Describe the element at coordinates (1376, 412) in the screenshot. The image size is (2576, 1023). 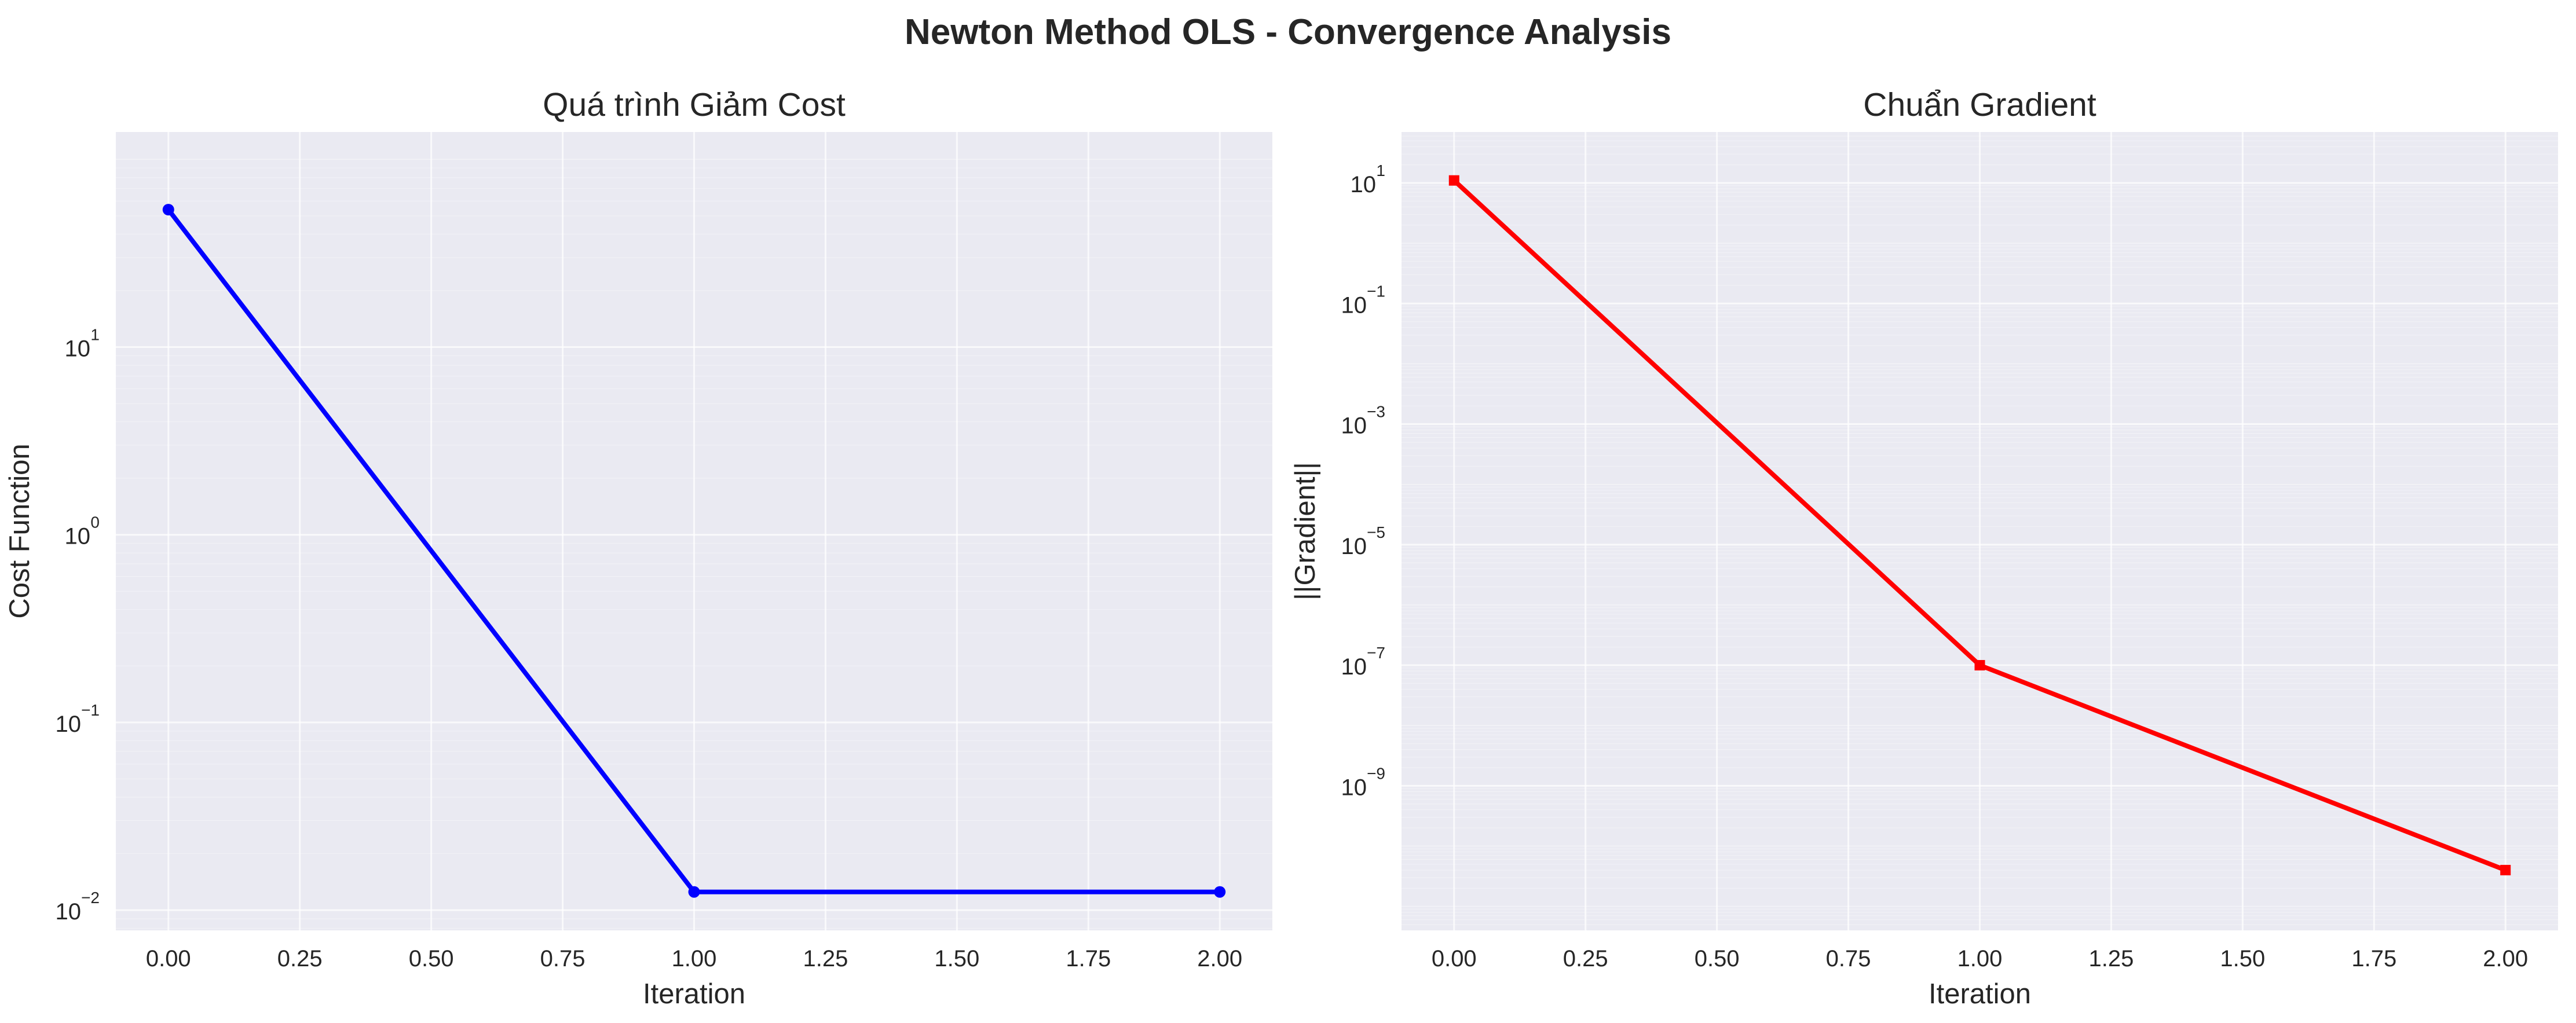
I see `y-tick-exponent: −3` at that location.